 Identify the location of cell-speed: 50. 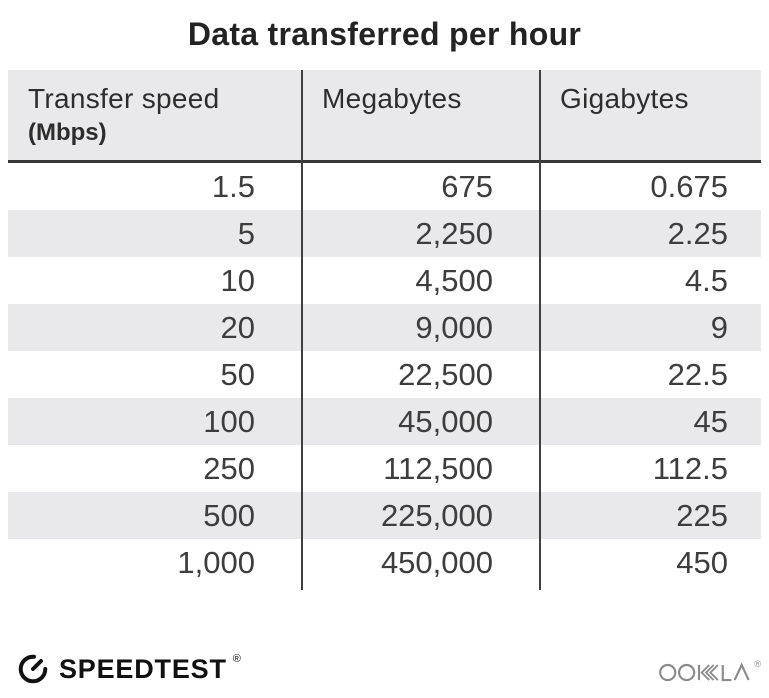
(237, 374).